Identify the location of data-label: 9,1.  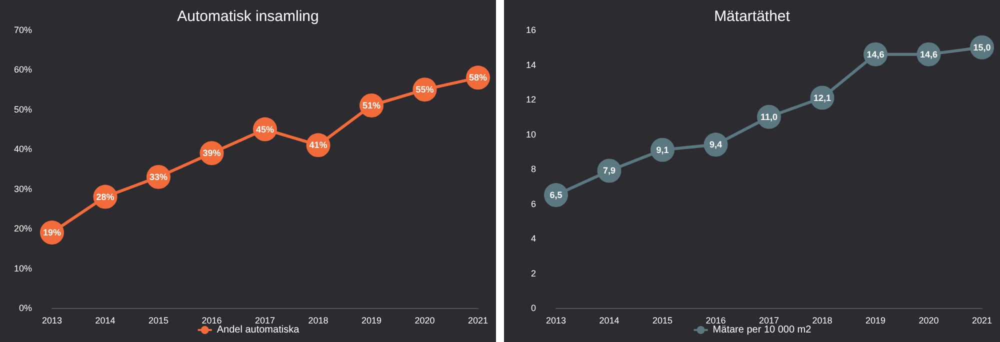
(662, 149).